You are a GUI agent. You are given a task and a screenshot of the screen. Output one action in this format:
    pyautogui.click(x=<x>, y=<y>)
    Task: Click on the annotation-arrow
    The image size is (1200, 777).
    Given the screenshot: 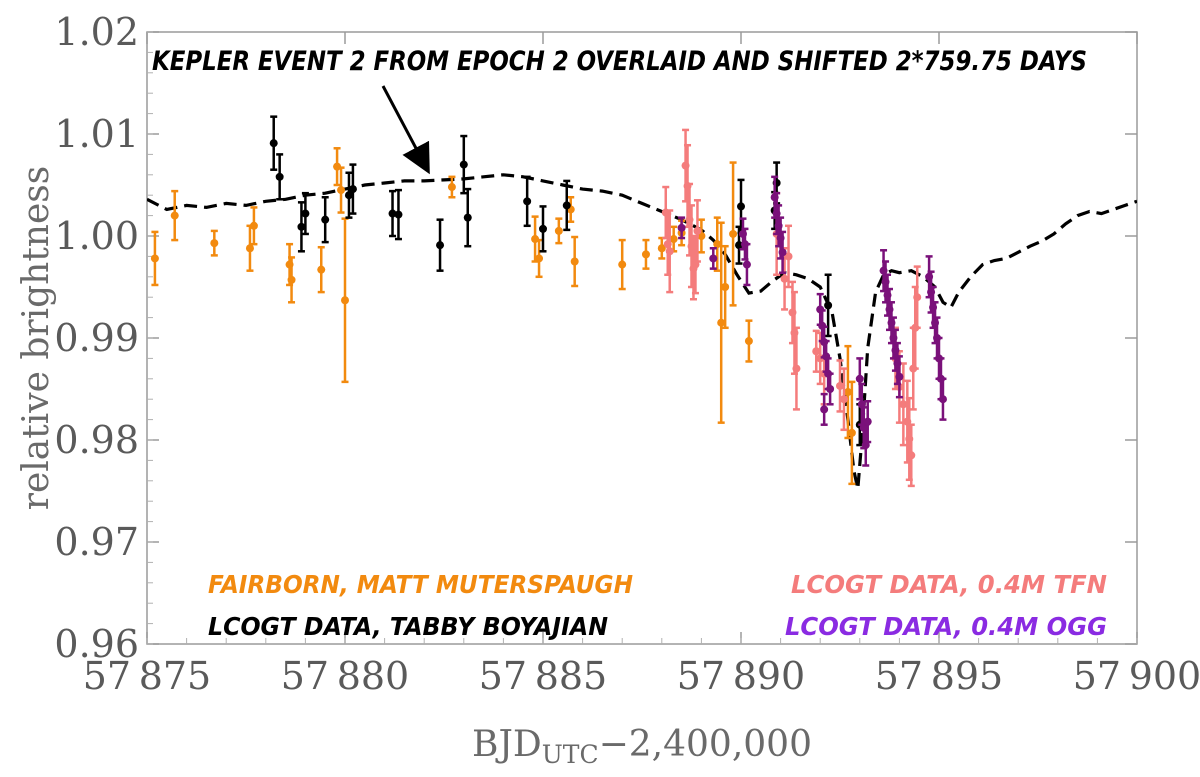 What is the action you would take?
    pyautogui.click(x=405, y=130)
    